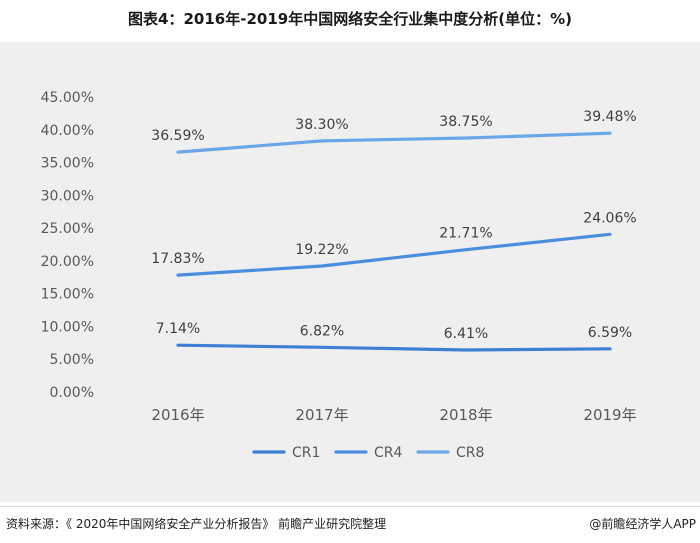 This screenshot has height=543, width=700. Describe the element at coordinates (67, 262) in the screenshot. I see `y-tick-label: 20.00%` at that location.